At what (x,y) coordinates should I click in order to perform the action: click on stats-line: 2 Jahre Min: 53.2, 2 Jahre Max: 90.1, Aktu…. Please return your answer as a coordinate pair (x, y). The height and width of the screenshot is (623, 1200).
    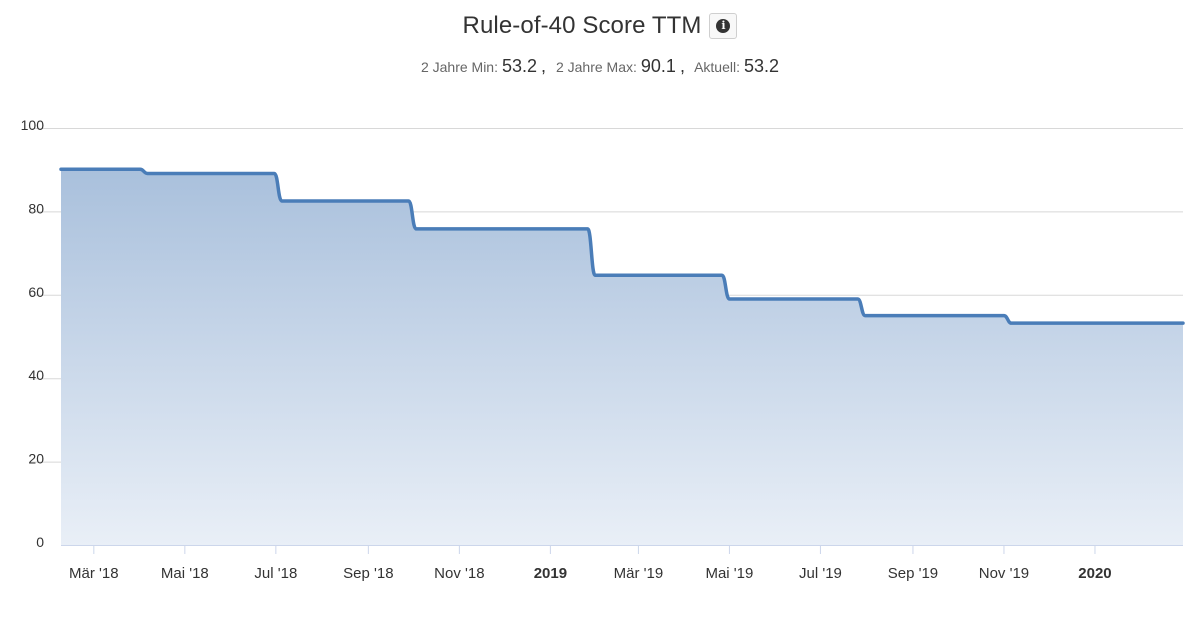
    Looking at the image, I should click on (600, 66).